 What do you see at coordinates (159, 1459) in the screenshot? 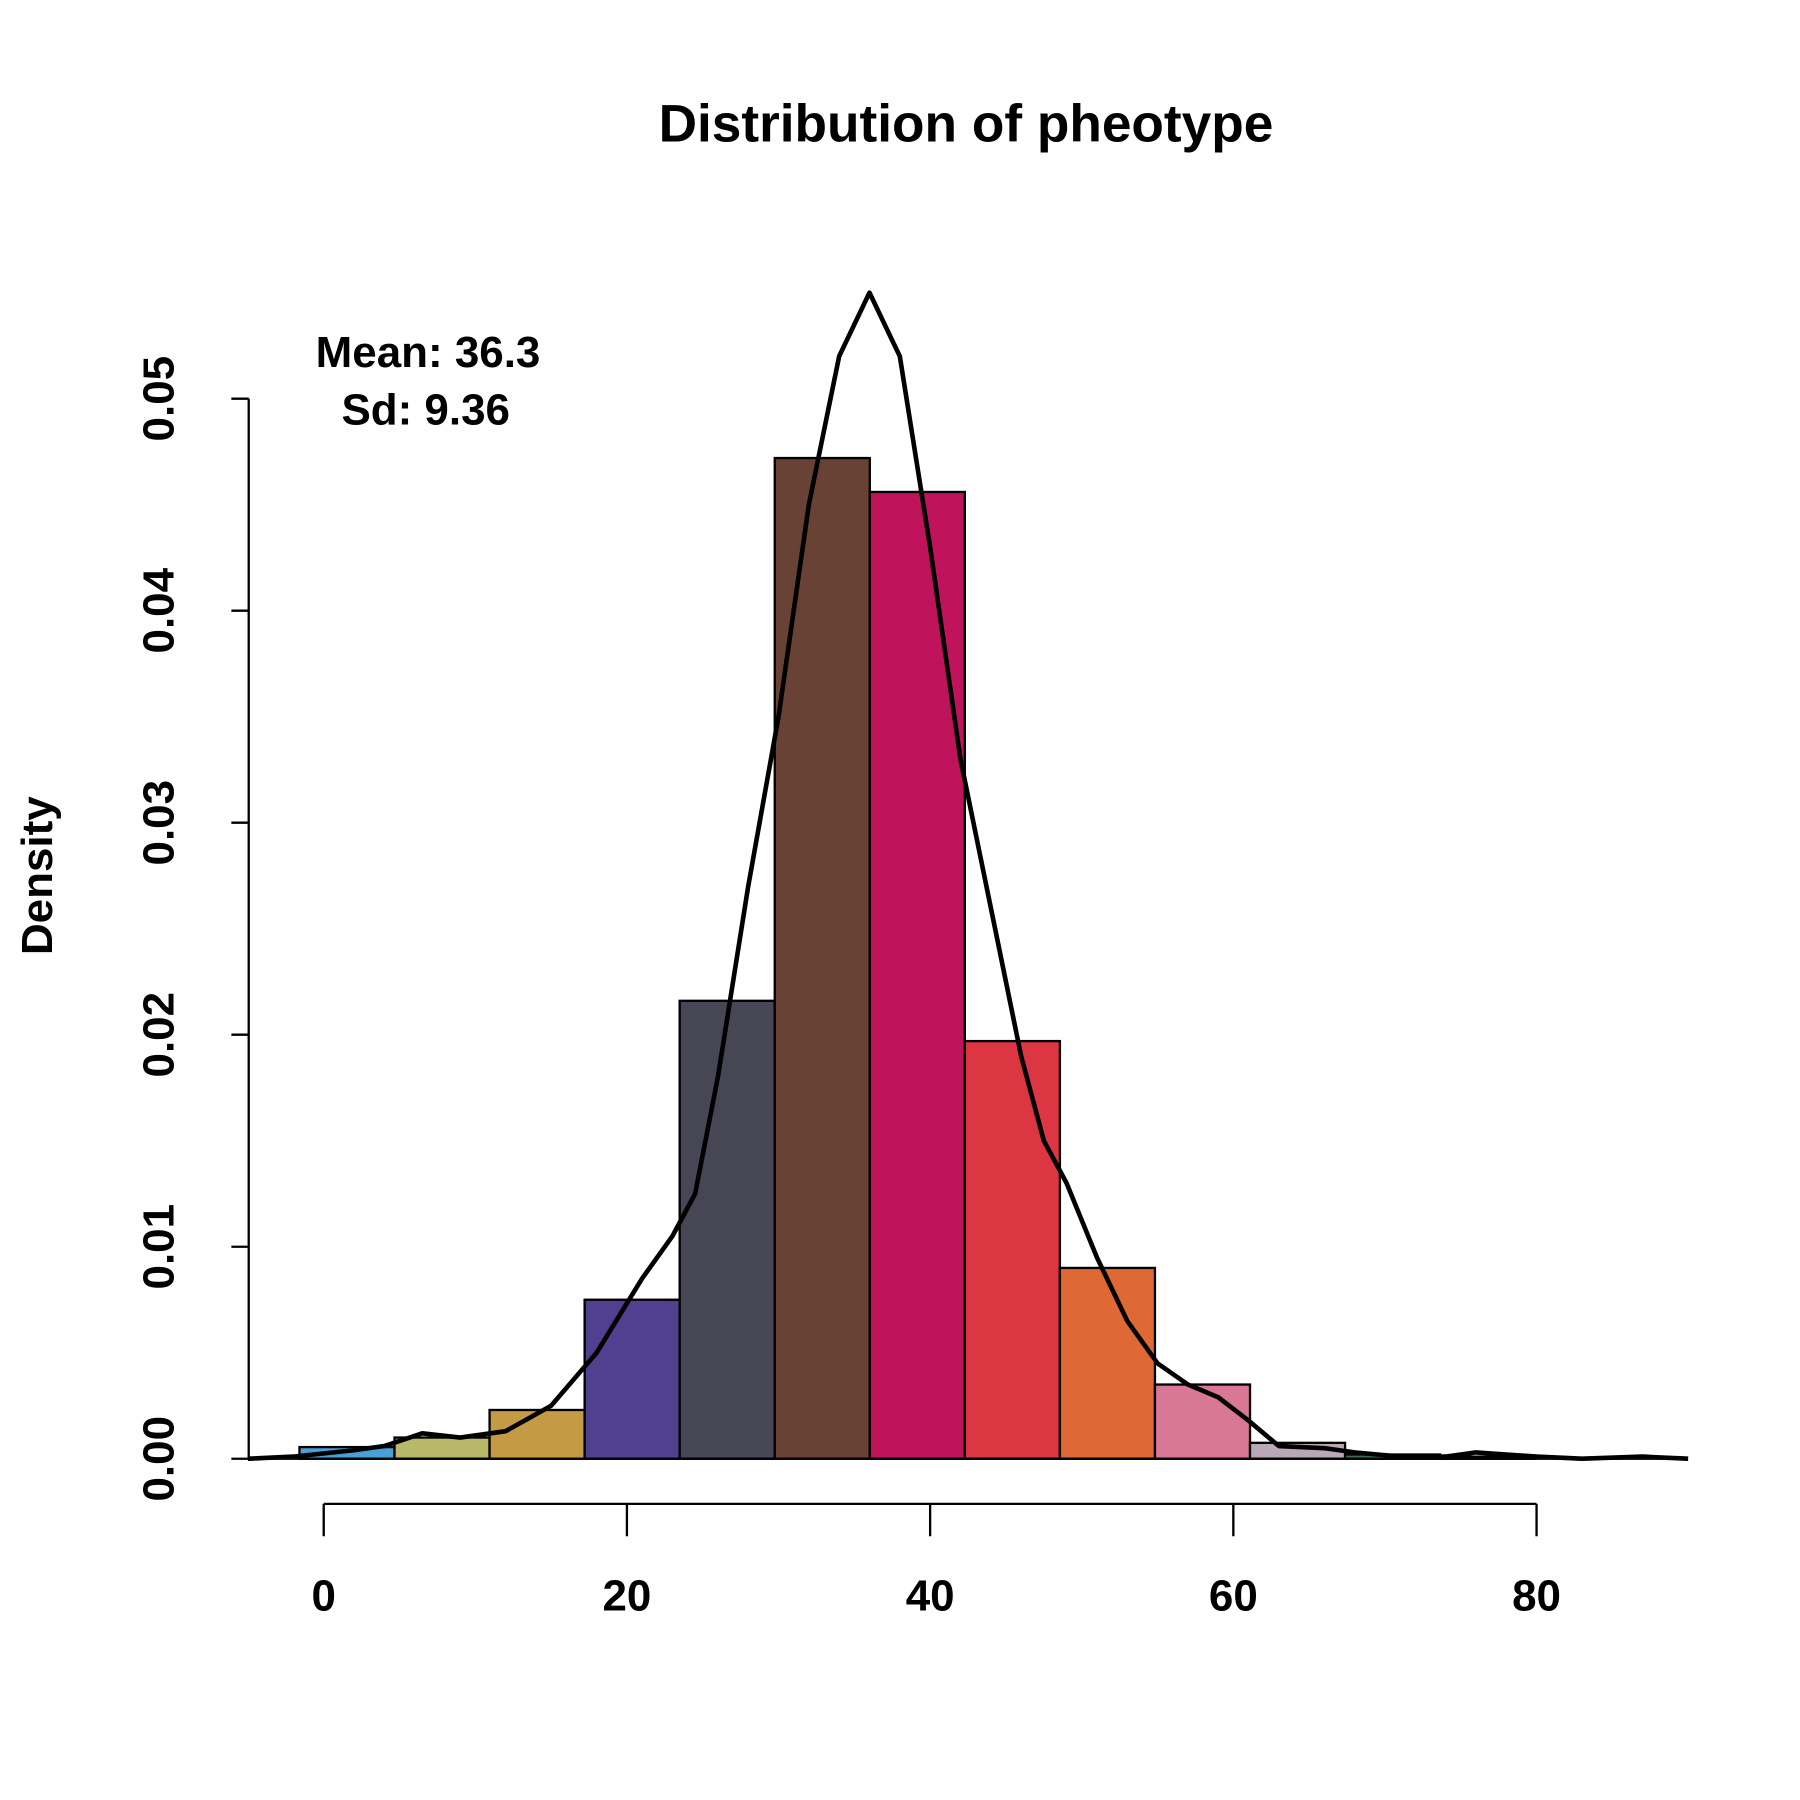
I see `y-tick-label: 0.00` at bounding box center [159, 1459].